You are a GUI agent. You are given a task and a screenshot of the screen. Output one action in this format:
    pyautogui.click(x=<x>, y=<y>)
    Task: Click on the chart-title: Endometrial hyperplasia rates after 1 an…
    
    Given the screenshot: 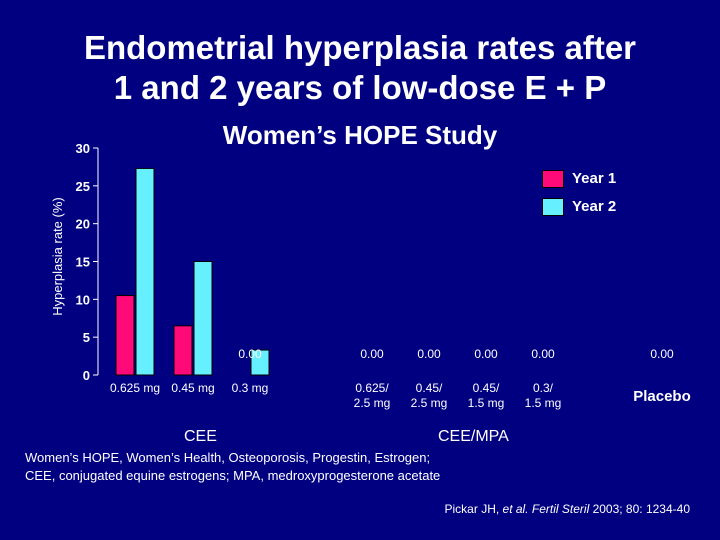 What is the action you would take?
    pyautogui.click(x=360, y=68)
    